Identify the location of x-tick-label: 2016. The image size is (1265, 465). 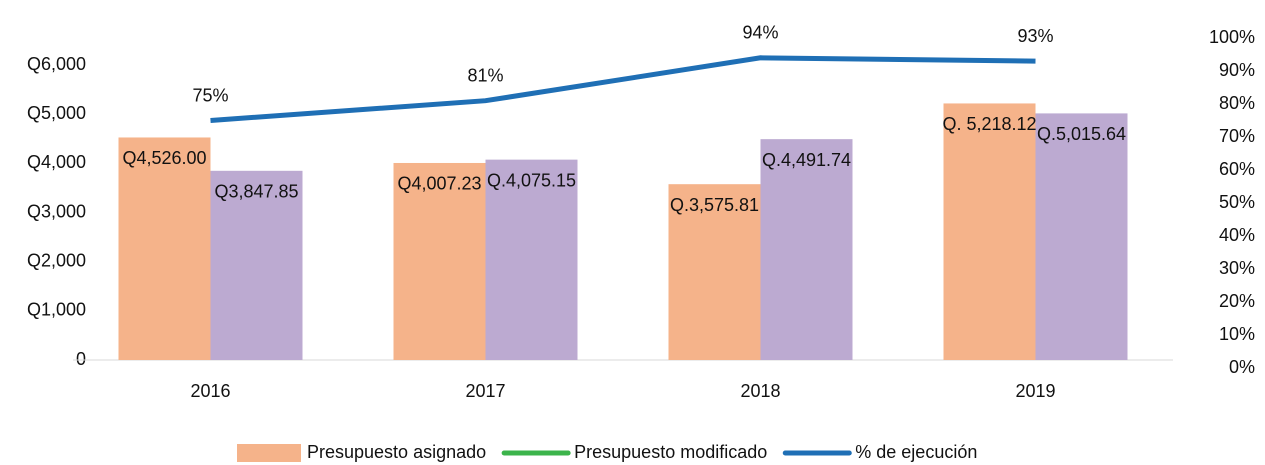
(210, 391).